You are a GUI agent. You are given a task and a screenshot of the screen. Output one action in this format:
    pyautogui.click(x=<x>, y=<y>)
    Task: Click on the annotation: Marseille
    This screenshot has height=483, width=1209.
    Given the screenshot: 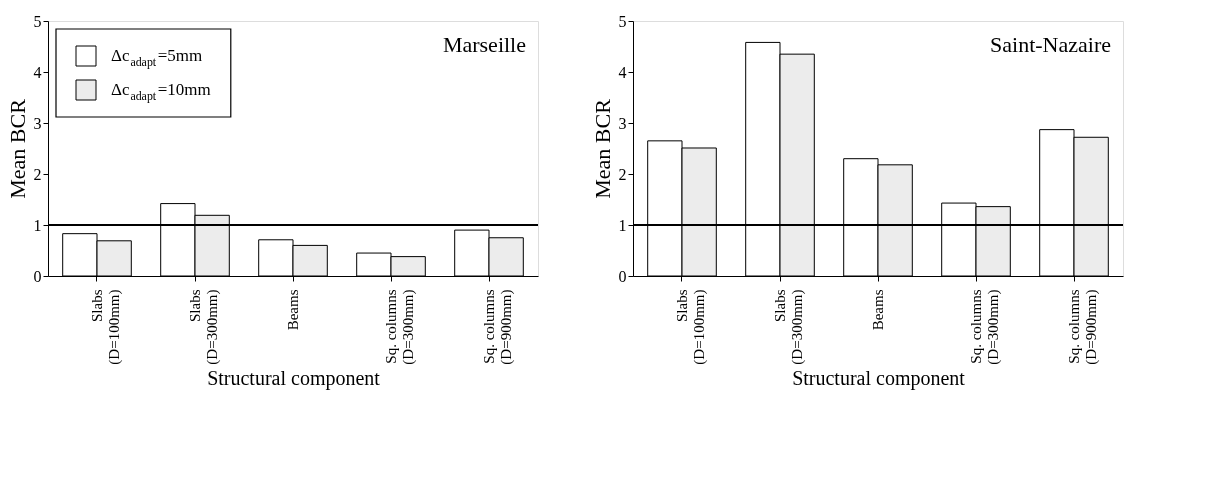 What is the action you would take?
    pyautogui.click(x=484, y=44)
    